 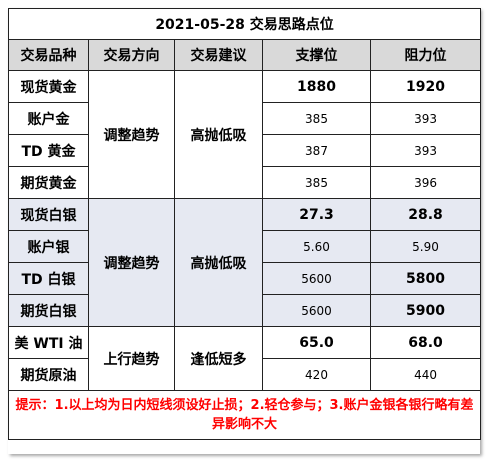 I want to click on product-name: 期货原油, so click(x=48, y=374).